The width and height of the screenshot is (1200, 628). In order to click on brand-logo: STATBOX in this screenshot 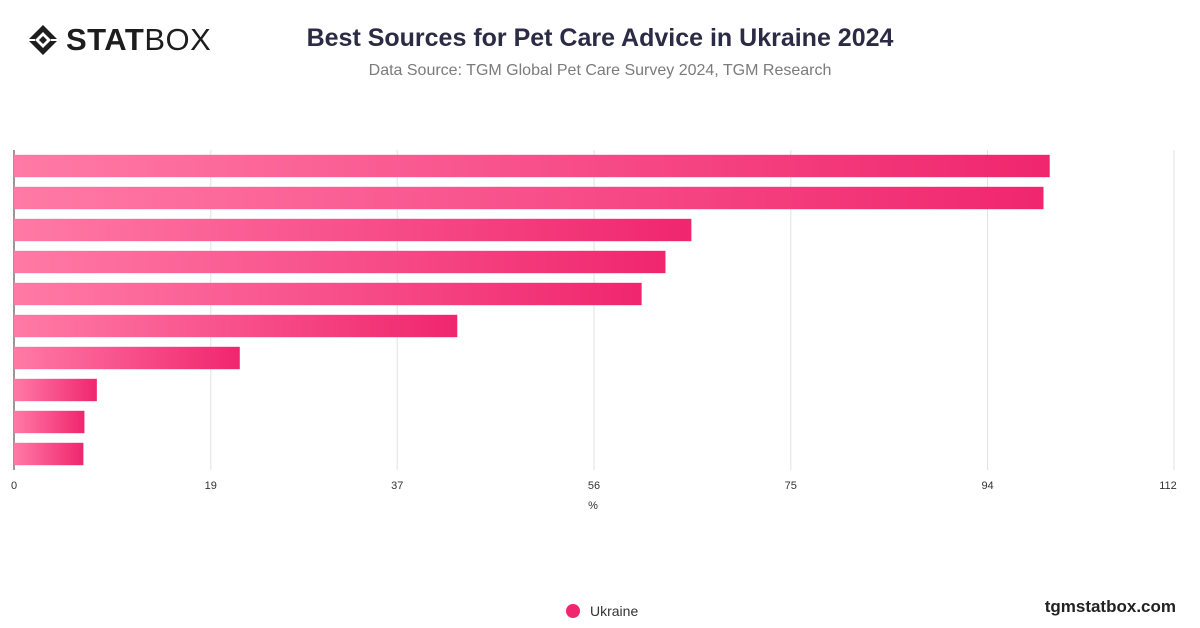, I will do `click(118, 40)`.